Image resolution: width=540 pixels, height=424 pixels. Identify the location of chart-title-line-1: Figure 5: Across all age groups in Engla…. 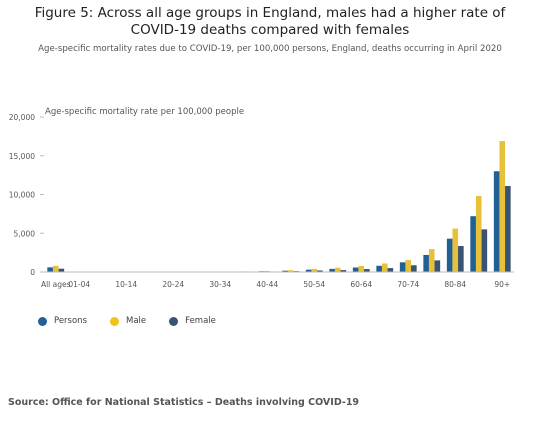
(270, 13).